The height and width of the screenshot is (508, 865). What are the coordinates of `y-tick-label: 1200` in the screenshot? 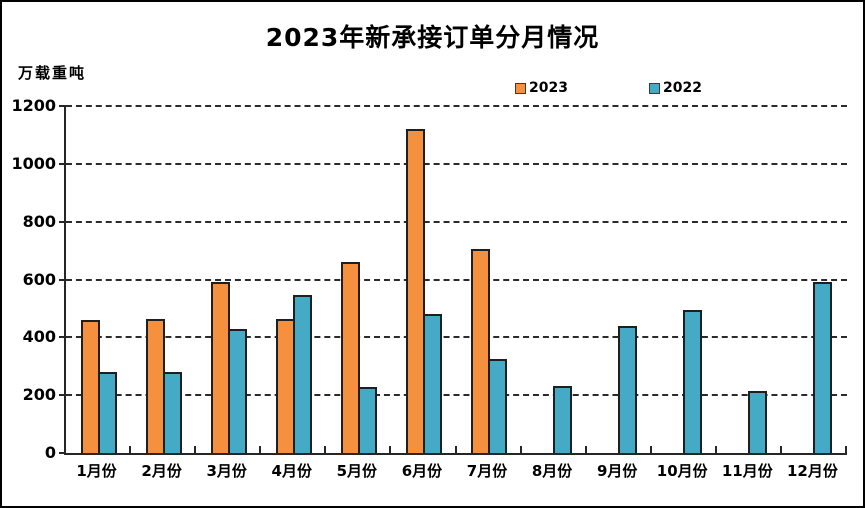 It's located at (33, 105).